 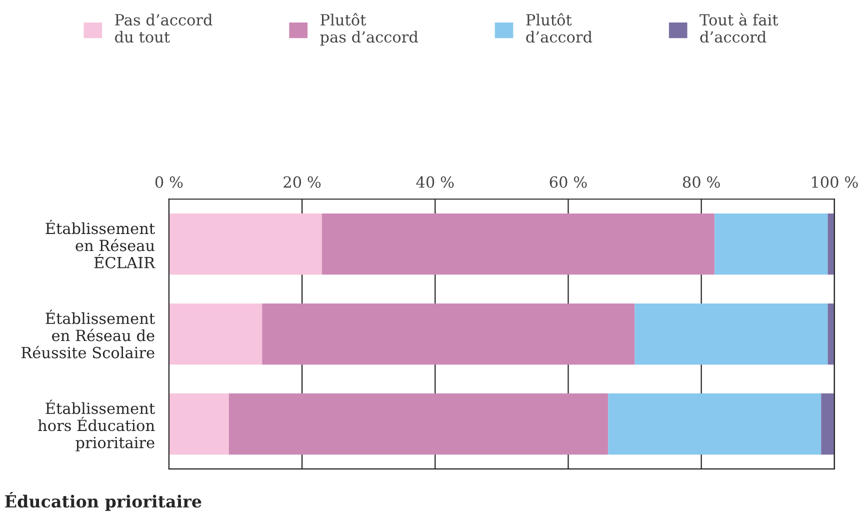 I want to click on legend-label: Plutôt d’accord, so click(x=559, y=28).